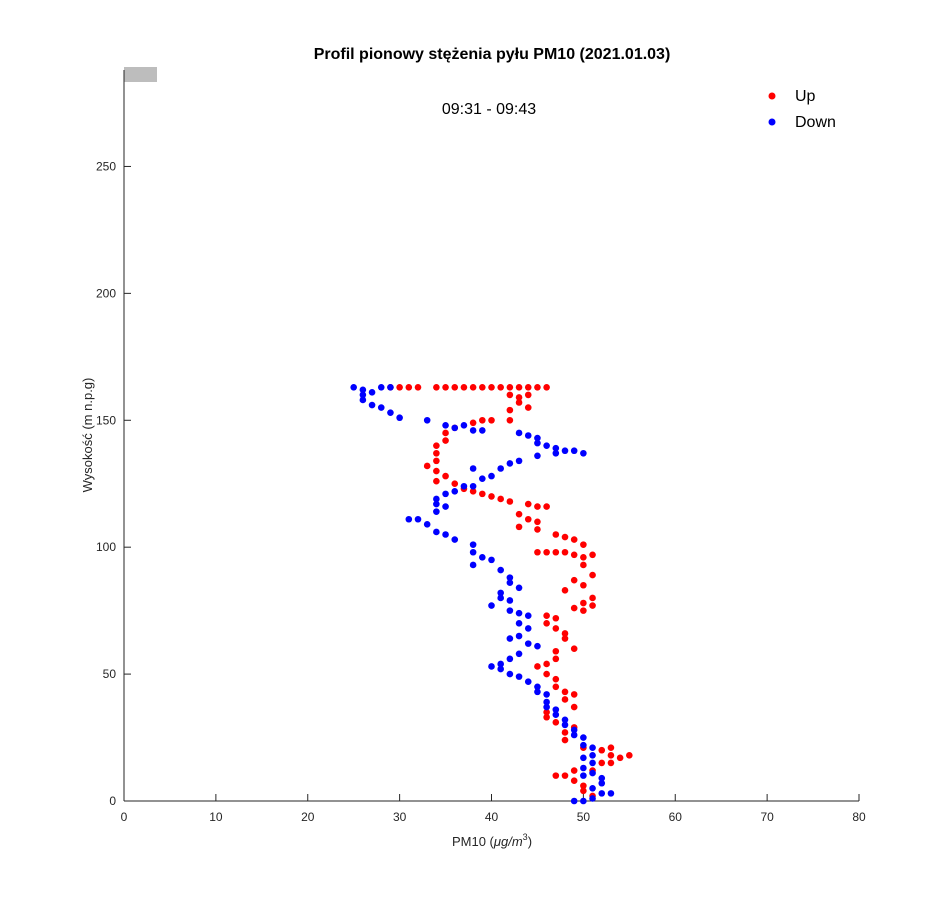  What do you see at coordinates (106, 420) in the screenshot?
I see `y-tick-label: 150` at bounding box center [106, 420].